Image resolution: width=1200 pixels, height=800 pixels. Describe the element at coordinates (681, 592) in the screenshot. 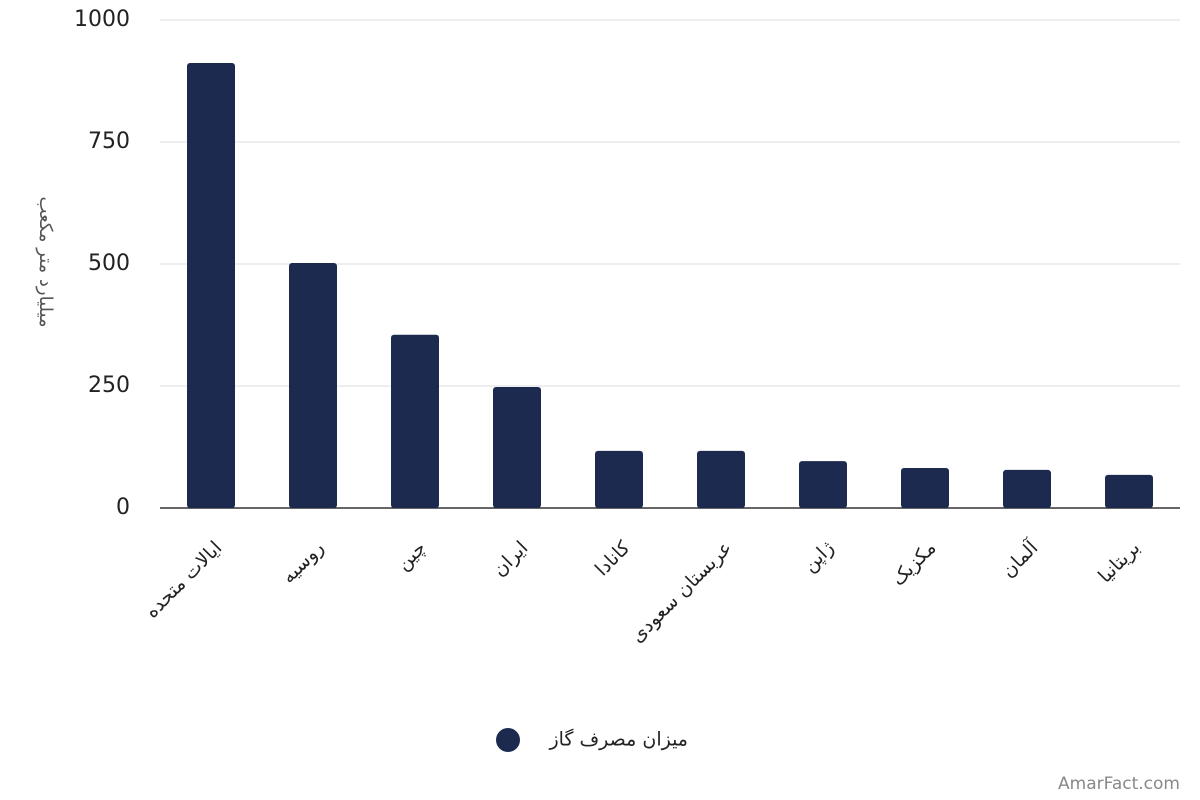

I see `x-tick-label: عربستان سعودی` at that location.